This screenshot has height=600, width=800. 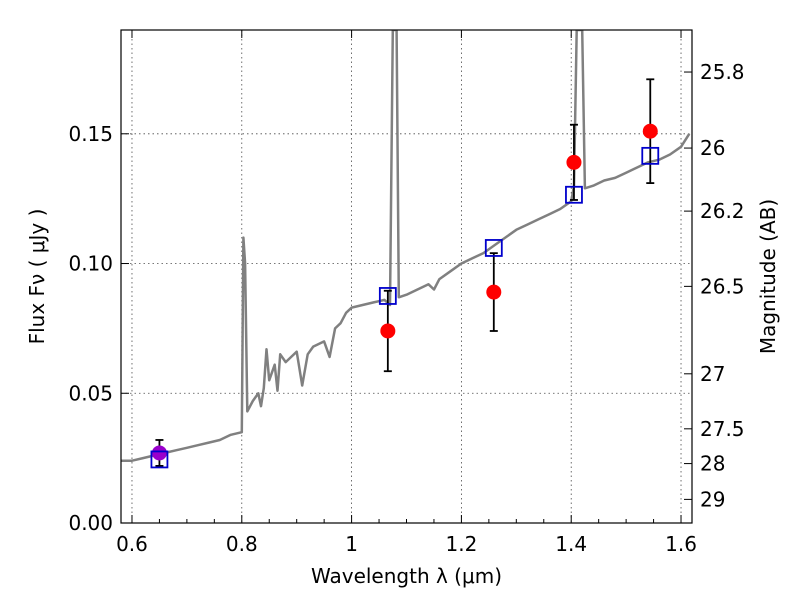 I want to click on x-axis-label: Wavelength λ (μm), so click(x=406, y=576).